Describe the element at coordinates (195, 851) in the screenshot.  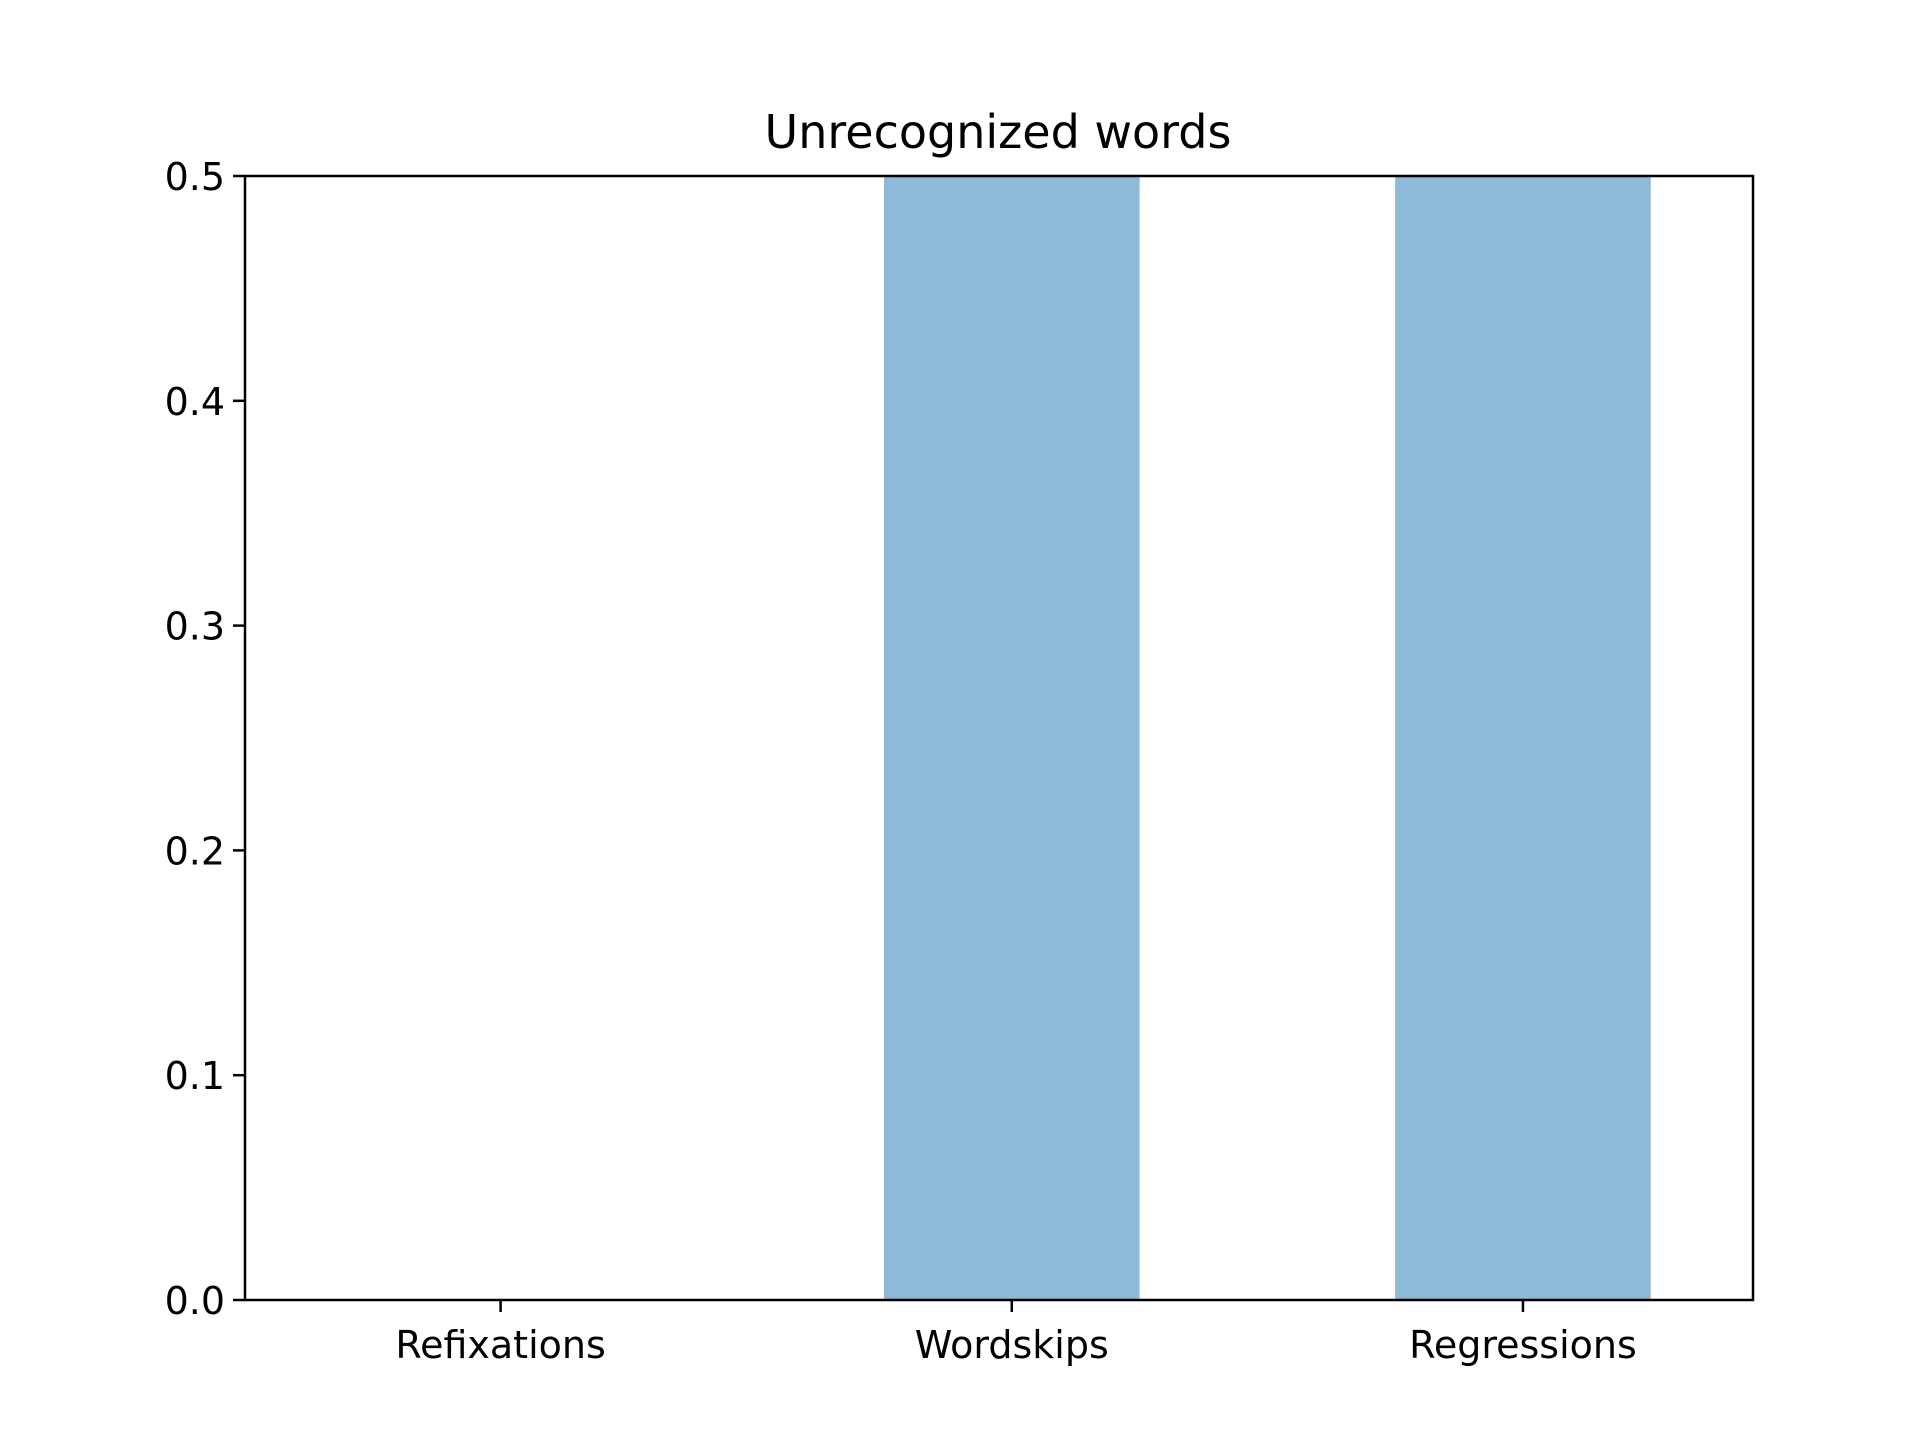
I see `y-tick-label-2: 0.2` at that location.